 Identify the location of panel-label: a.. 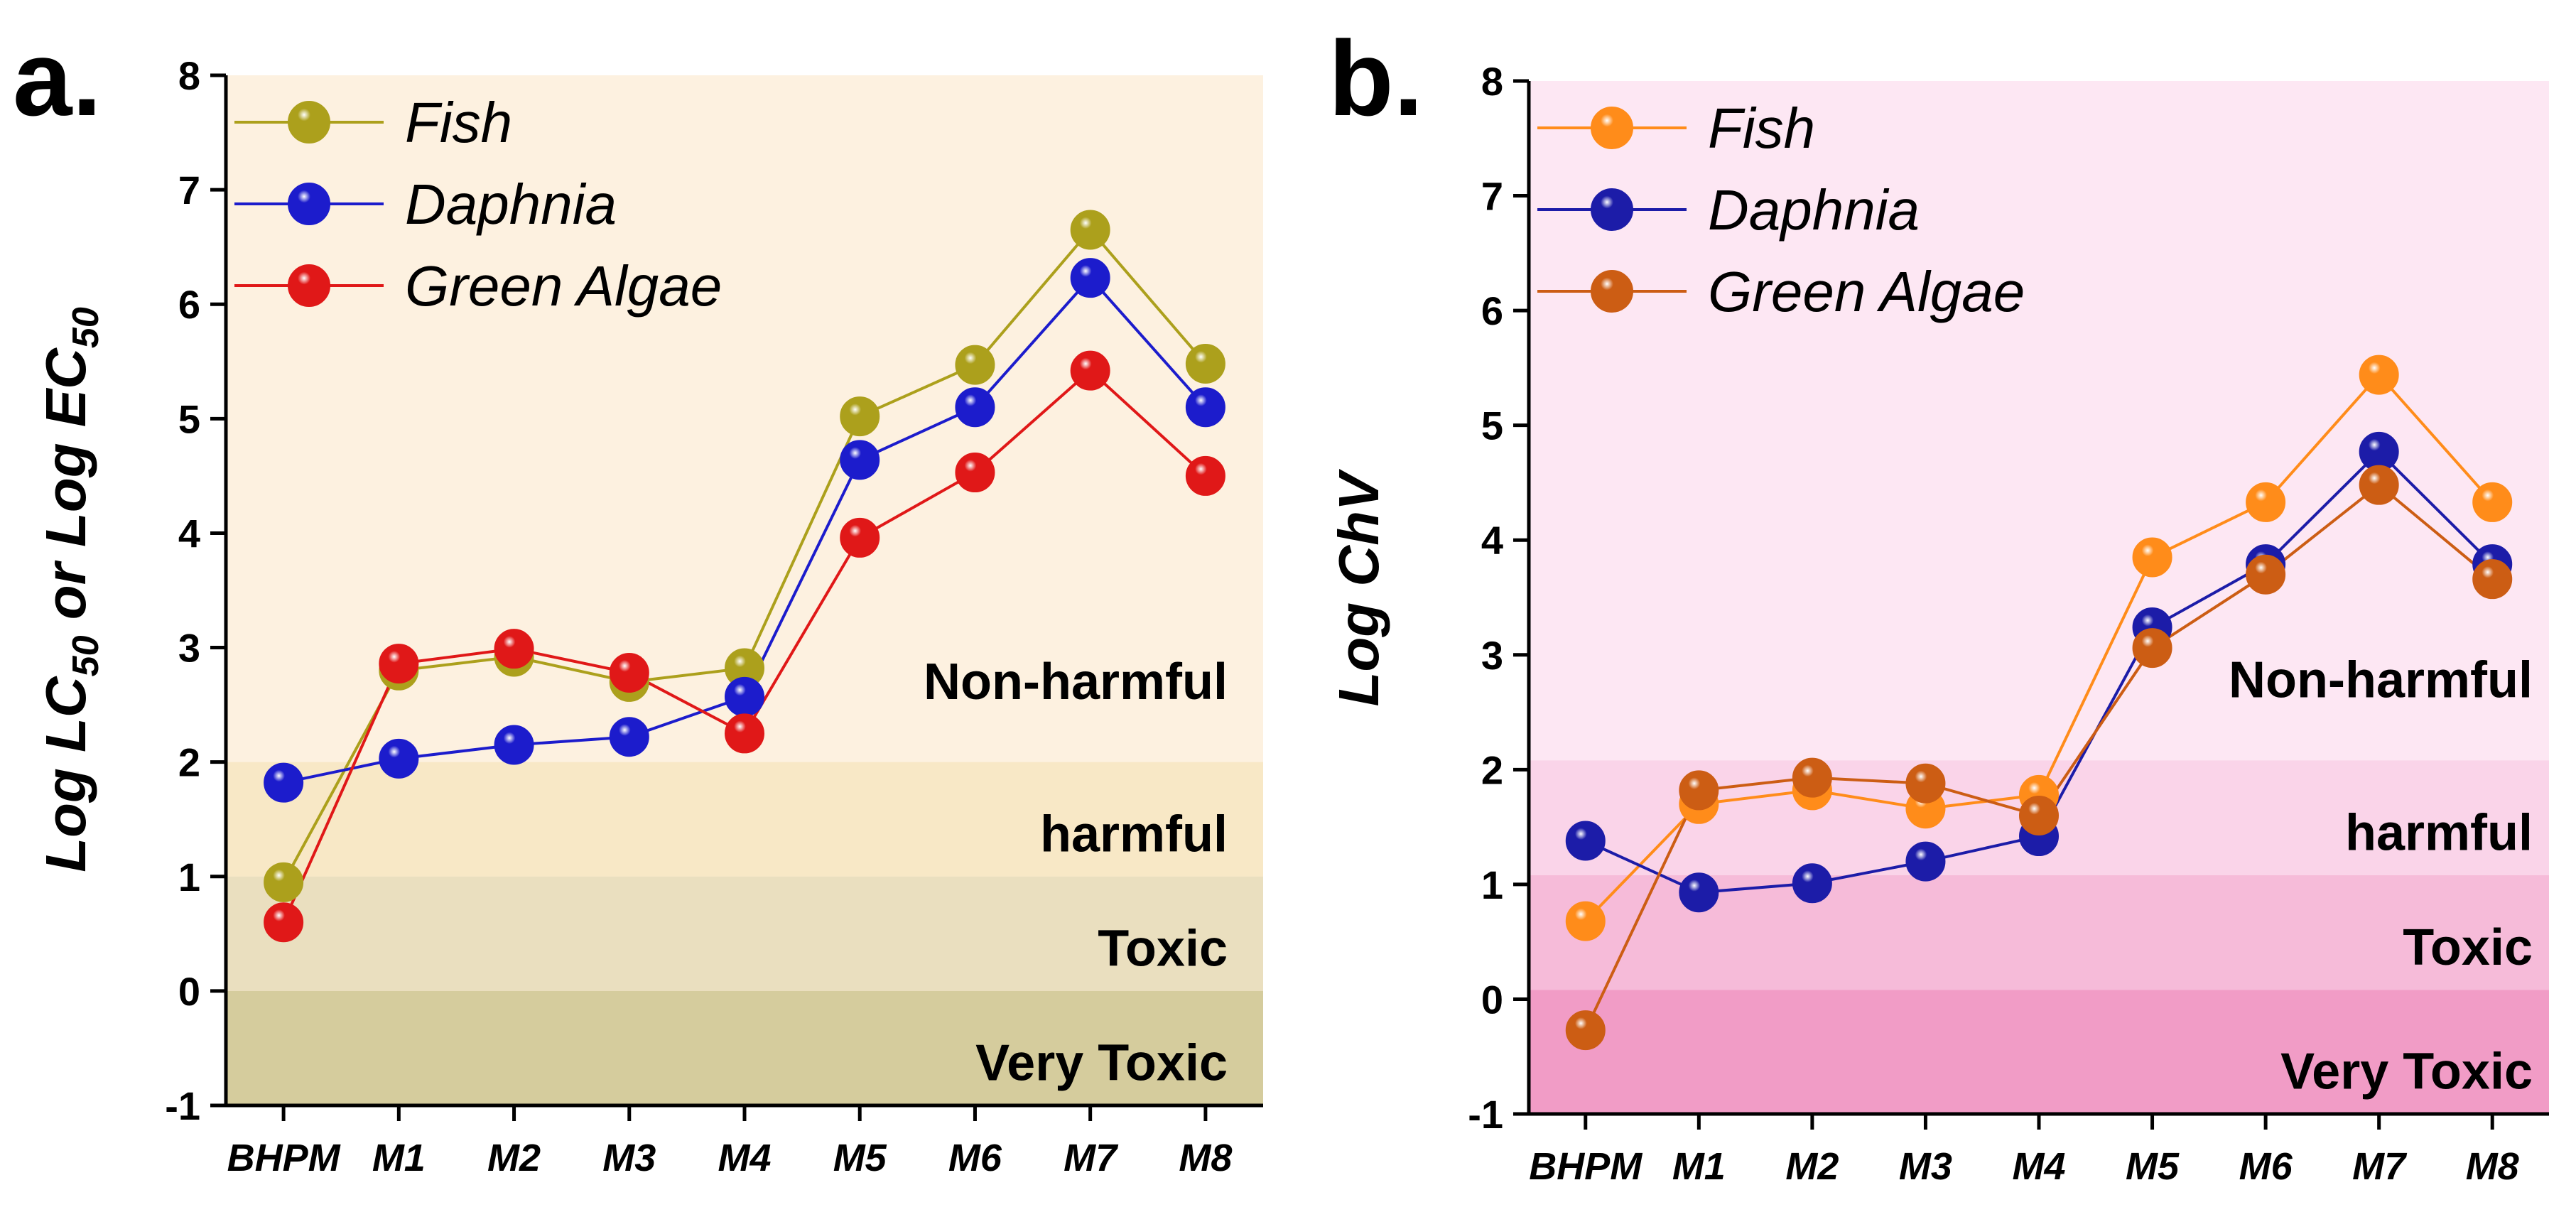
(57, 78).